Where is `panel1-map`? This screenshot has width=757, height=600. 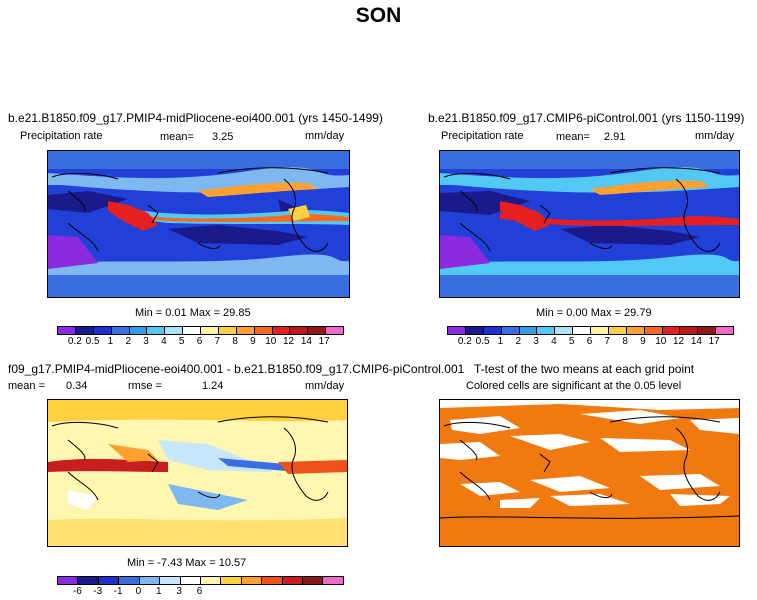
panel1-map is located at coordinates (198, 224).